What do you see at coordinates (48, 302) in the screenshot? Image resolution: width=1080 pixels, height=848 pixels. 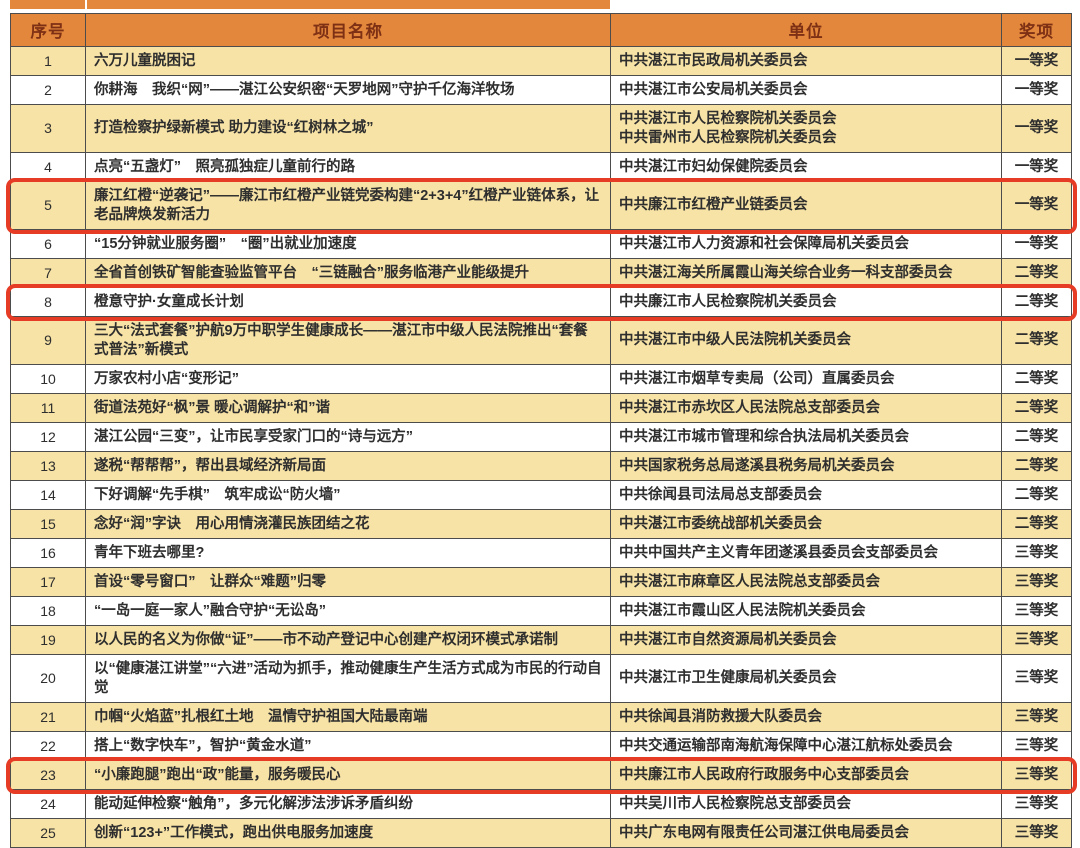 I see `cell-index: 8` at bounding box center [48, 302].